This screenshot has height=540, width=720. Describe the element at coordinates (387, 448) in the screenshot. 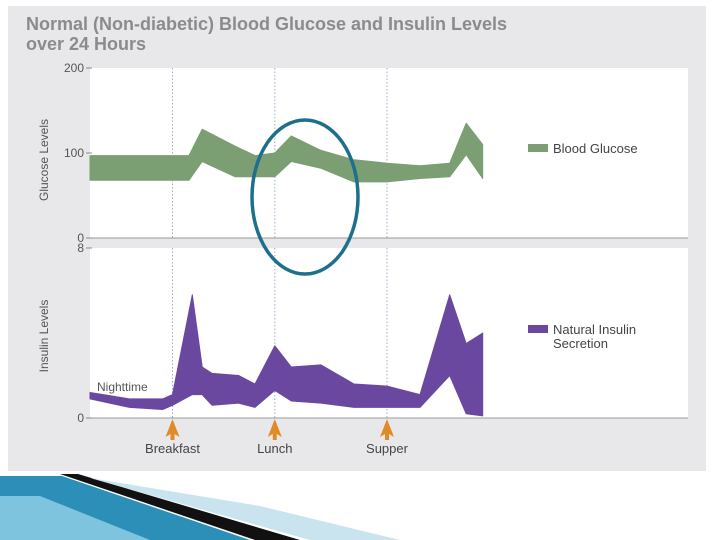

I see `meal-label-2: Supper` at that location.